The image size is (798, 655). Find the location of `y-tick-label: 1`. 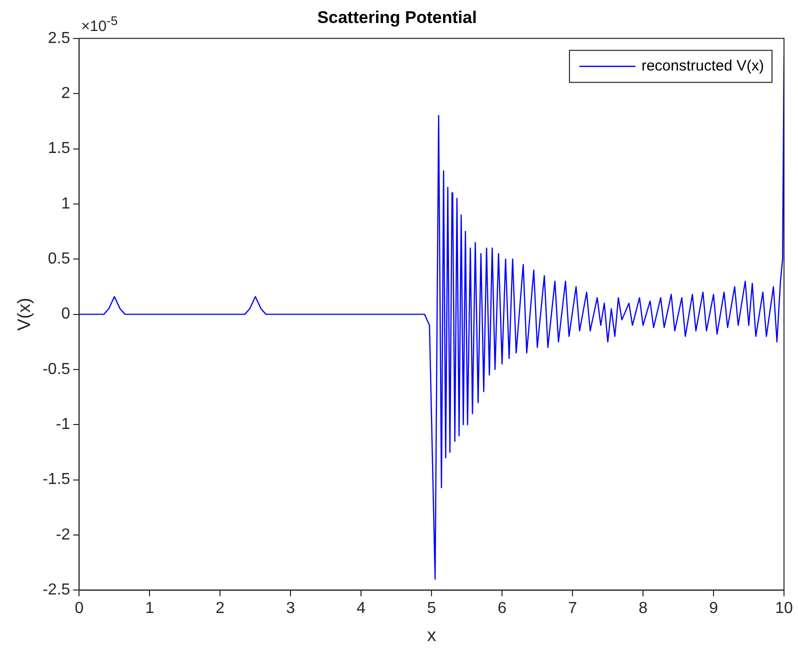

y-tick-label: 1 is located at coordinates (65, 203).